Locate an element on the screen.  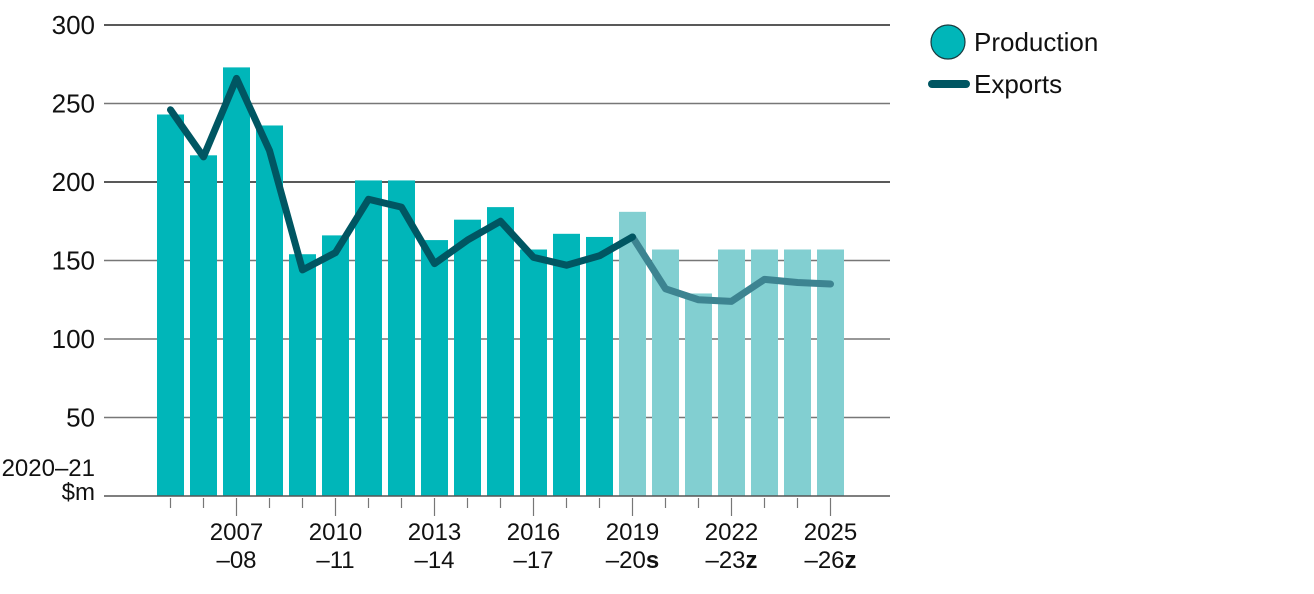
legend-production-marker is located at coordinates (948, 42).